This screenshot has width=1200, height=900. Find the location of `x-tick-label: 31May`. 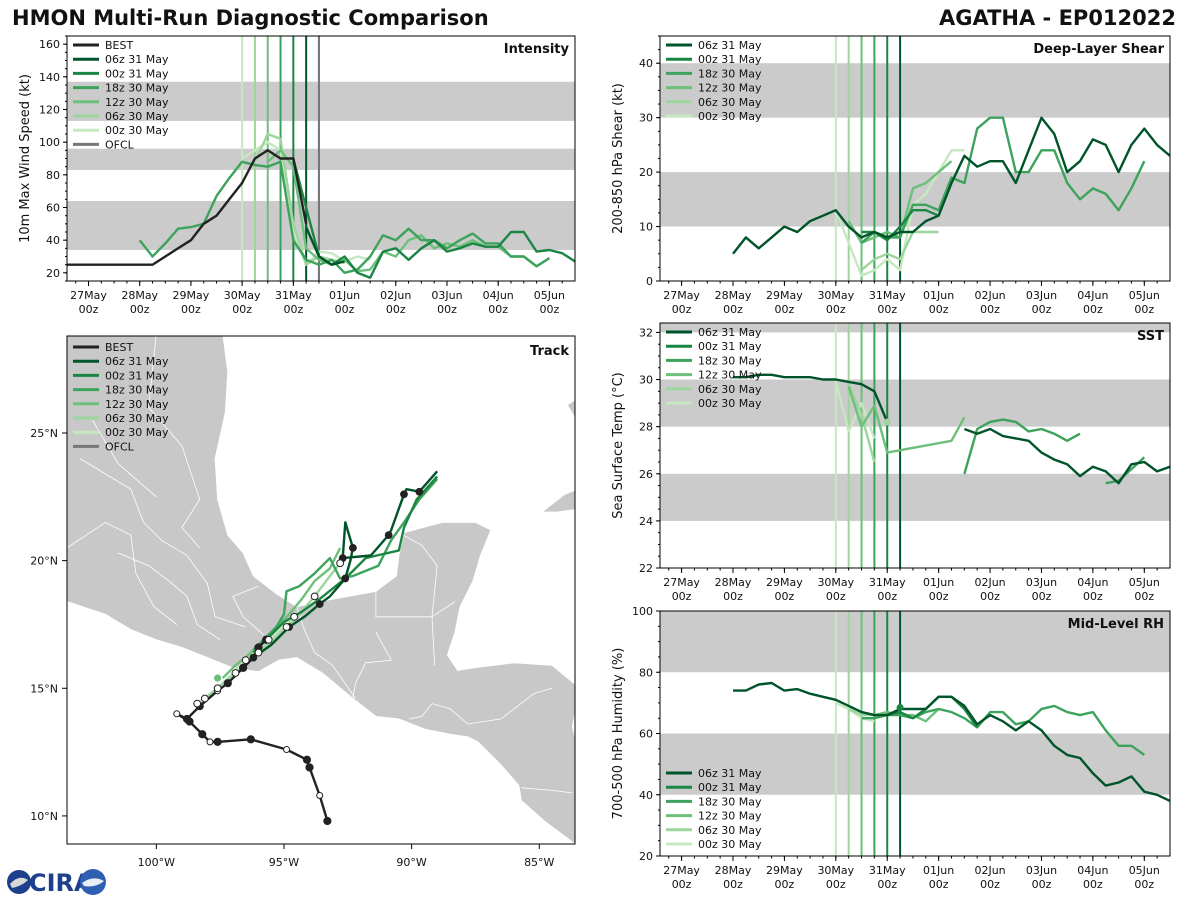

x-tick-label: 31May is located at coordinates (887, 582).